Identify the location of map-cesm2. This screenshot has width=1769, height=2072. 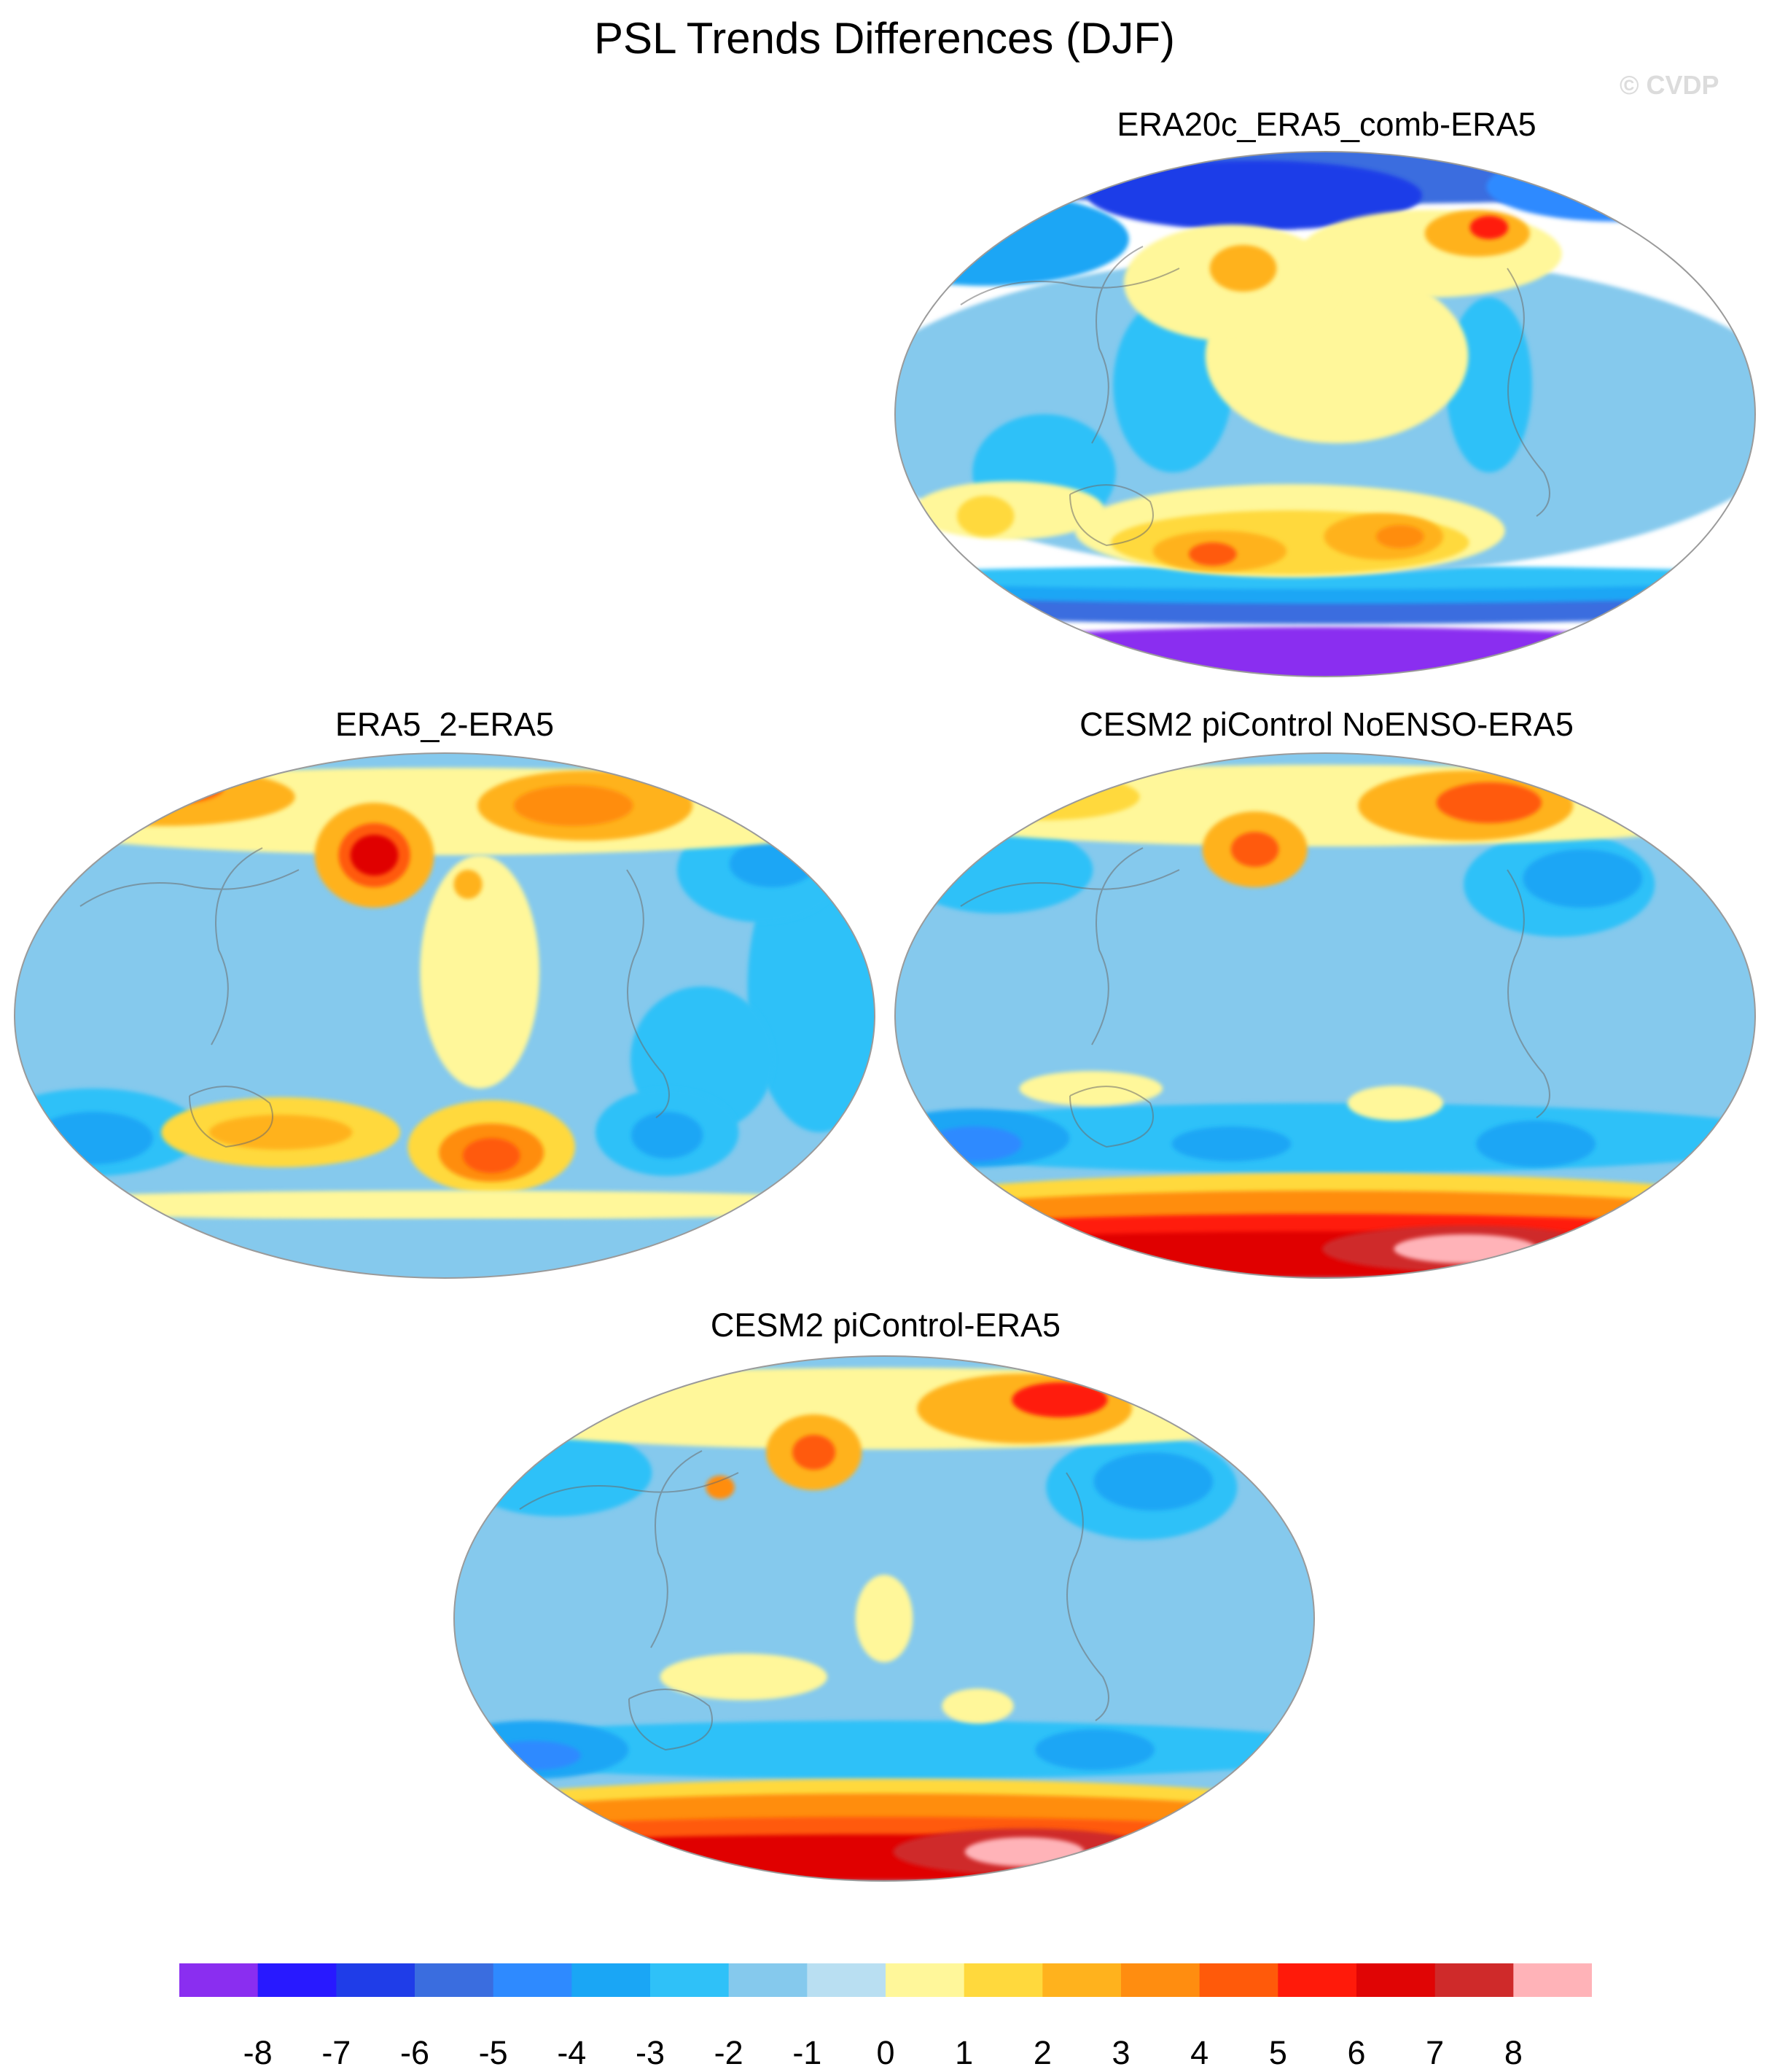
(884, 1618).